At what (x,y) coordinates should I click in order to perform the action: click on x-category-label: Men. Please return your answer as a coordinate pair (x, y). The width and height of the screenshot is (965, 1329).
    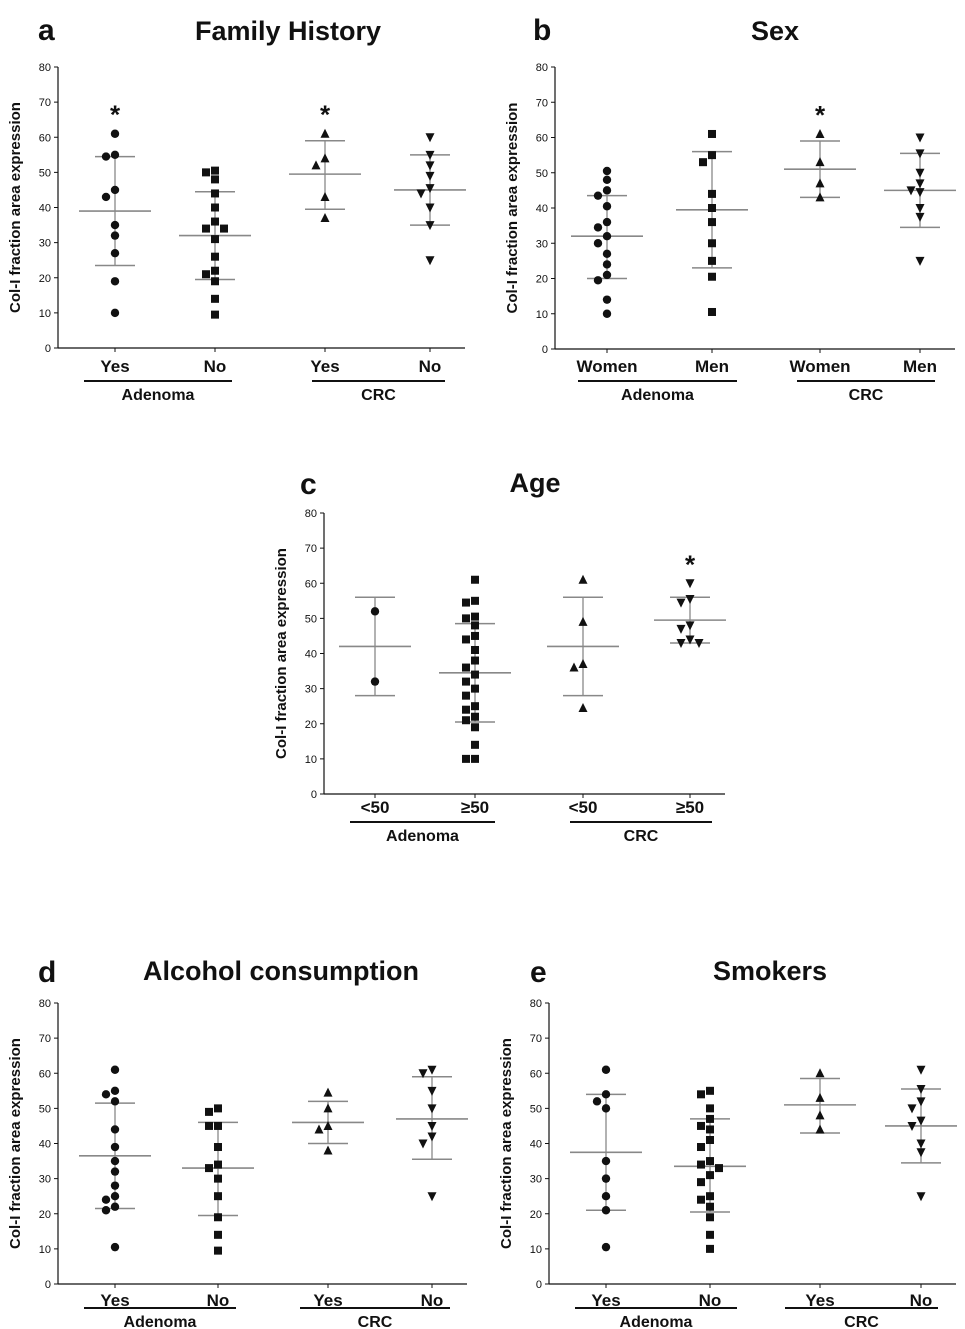
    Looking at the image, I should click on (920, 366).